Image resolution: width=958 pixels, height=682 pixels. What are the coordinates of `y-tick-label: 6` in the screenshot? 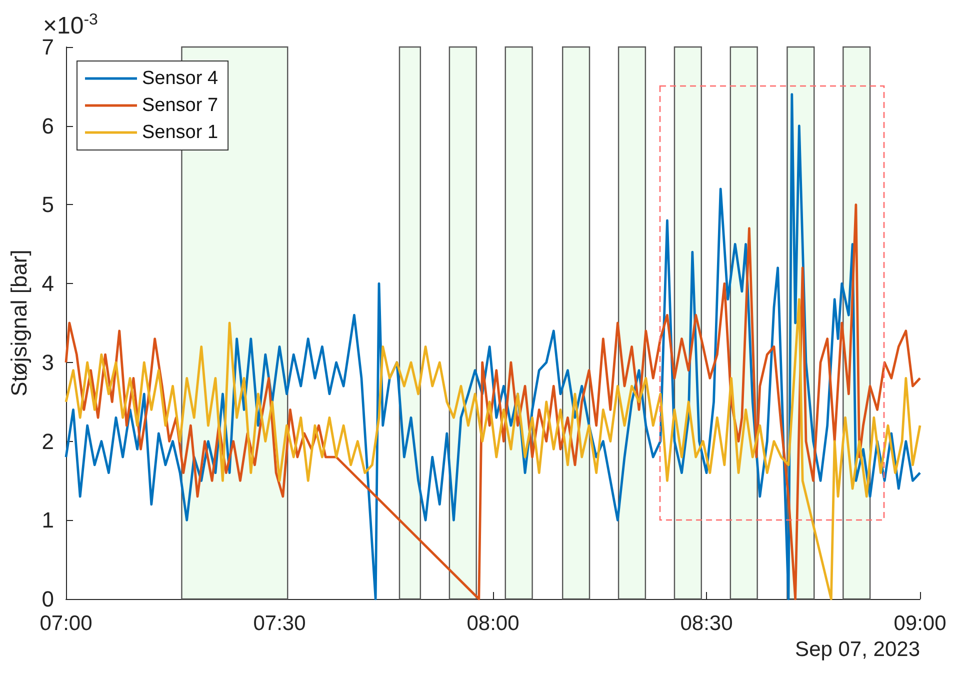 It's located at (48, 125).